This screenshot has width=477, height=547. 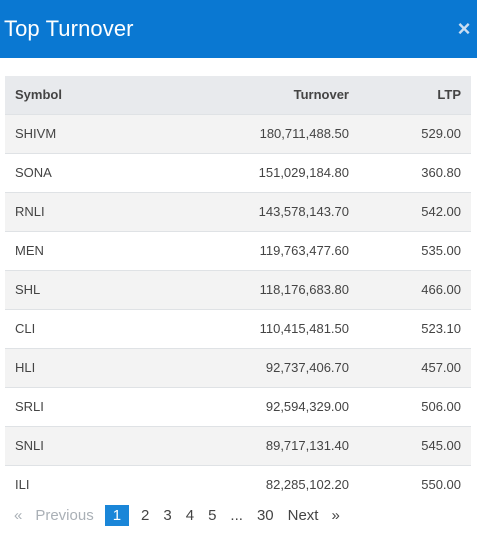 I want to click on last-page-icon: », so click(x=335, y=515).